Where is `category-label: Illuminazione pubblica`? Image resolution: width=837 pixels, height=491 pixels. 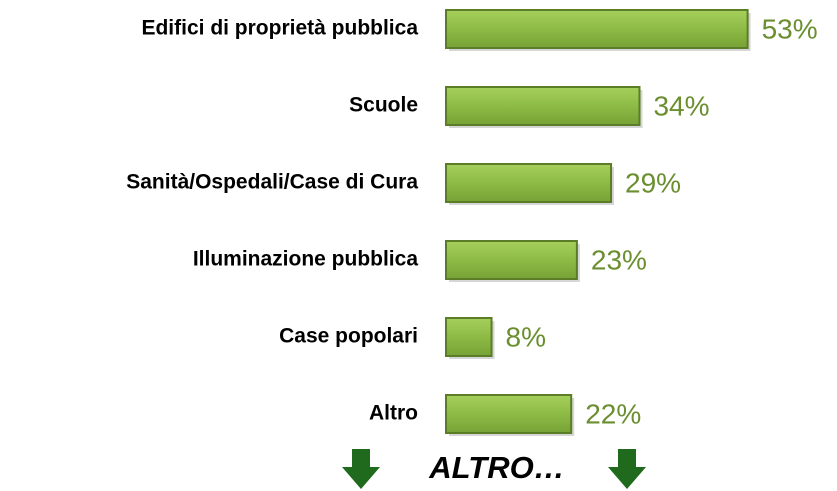 category-label: Illuminazione pubblica is located at coordinates (306, 259).